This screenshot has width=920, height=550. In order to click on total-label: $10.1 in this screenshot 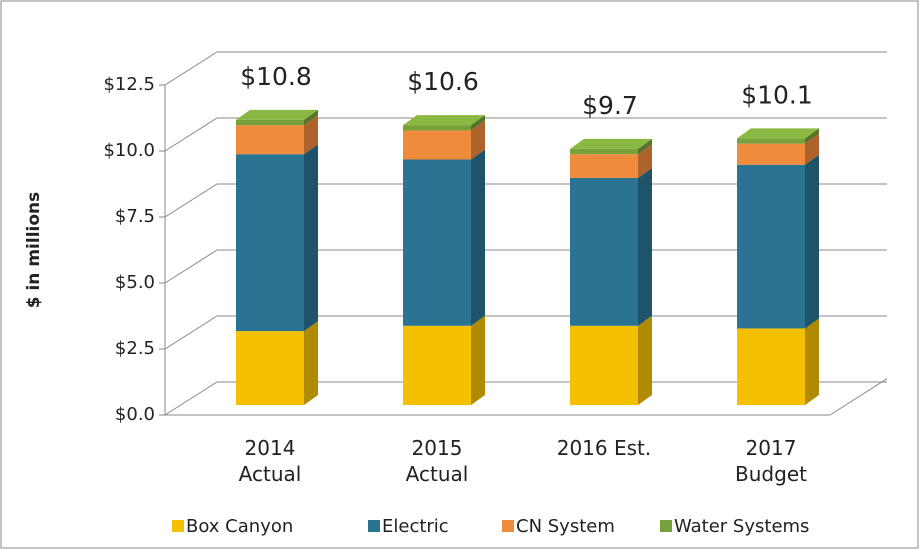, I will do `click(777, 94)`.